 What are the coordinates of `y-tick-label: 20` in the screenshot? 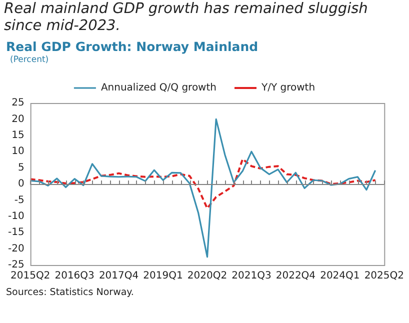 It's located at (18, 119).